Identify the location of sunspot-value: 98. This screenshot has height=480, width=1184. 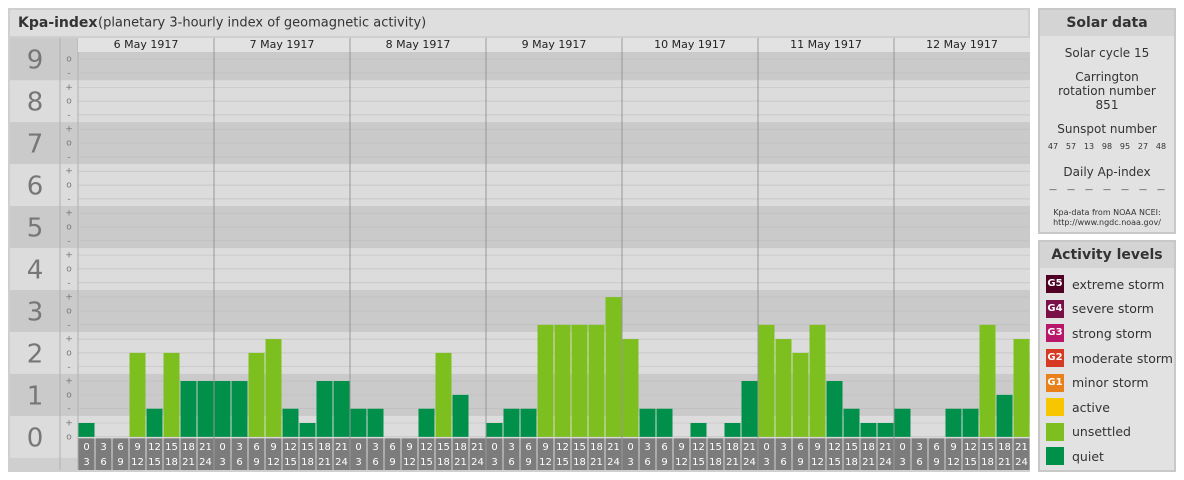
(1107, 146).